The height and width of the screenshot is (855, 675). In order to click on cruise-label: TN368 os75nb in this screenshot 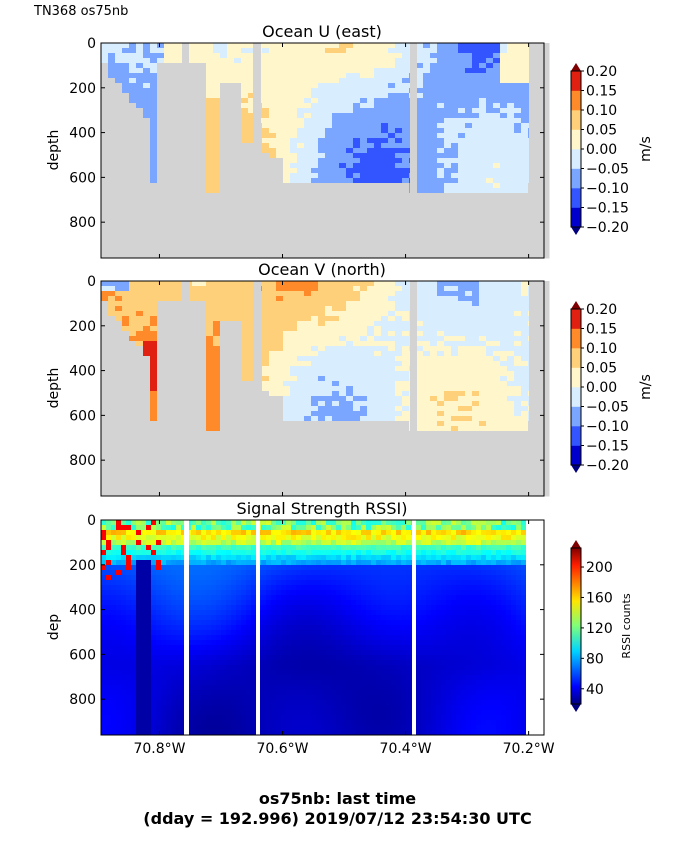, I will do `click(81, 11)`.